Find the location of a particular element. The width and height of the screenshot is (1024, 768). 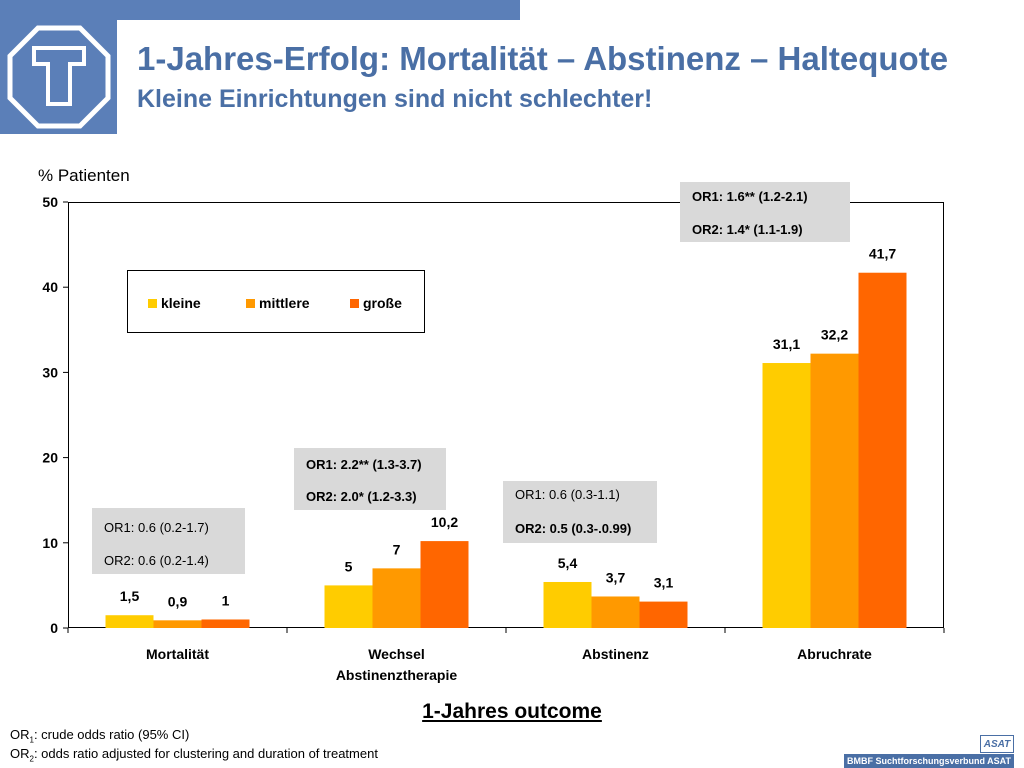

or-annotation-wechsel: OR1: 2.2** (1.3-3.7) OR2: 2.0* (1.2-3.3) is located at coordinates (370, 479).